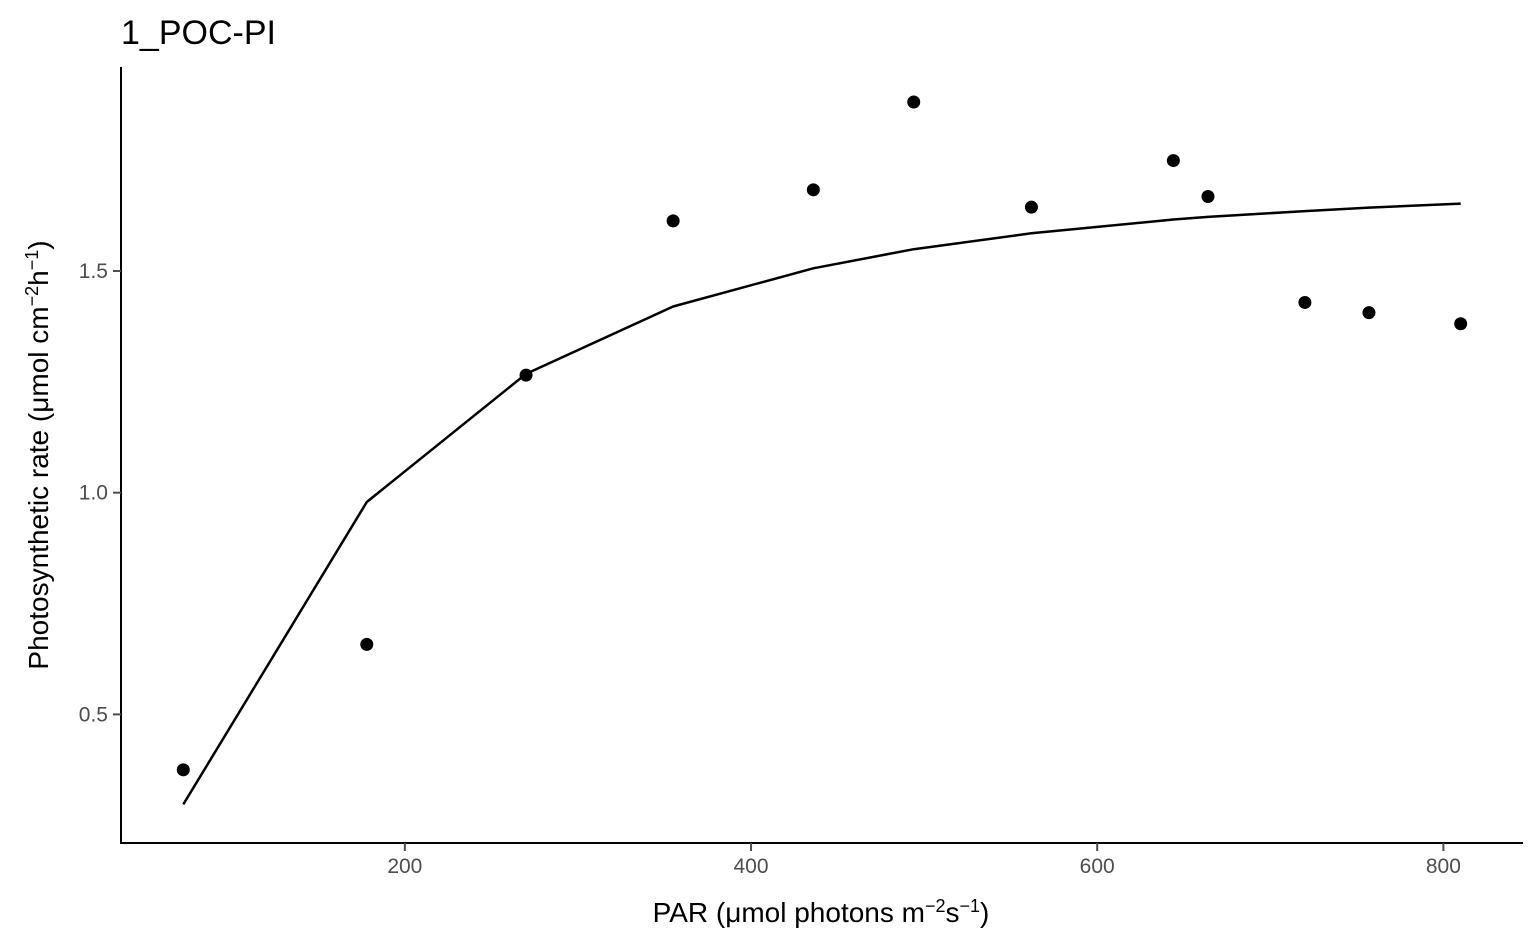 This screenshot has height=951, width=1540. Describe the element at coordinates (38, 454) in the screenshot. I see `y-axis-title: Photosynthetic rate (μmol cm−2h−1)` at that location.